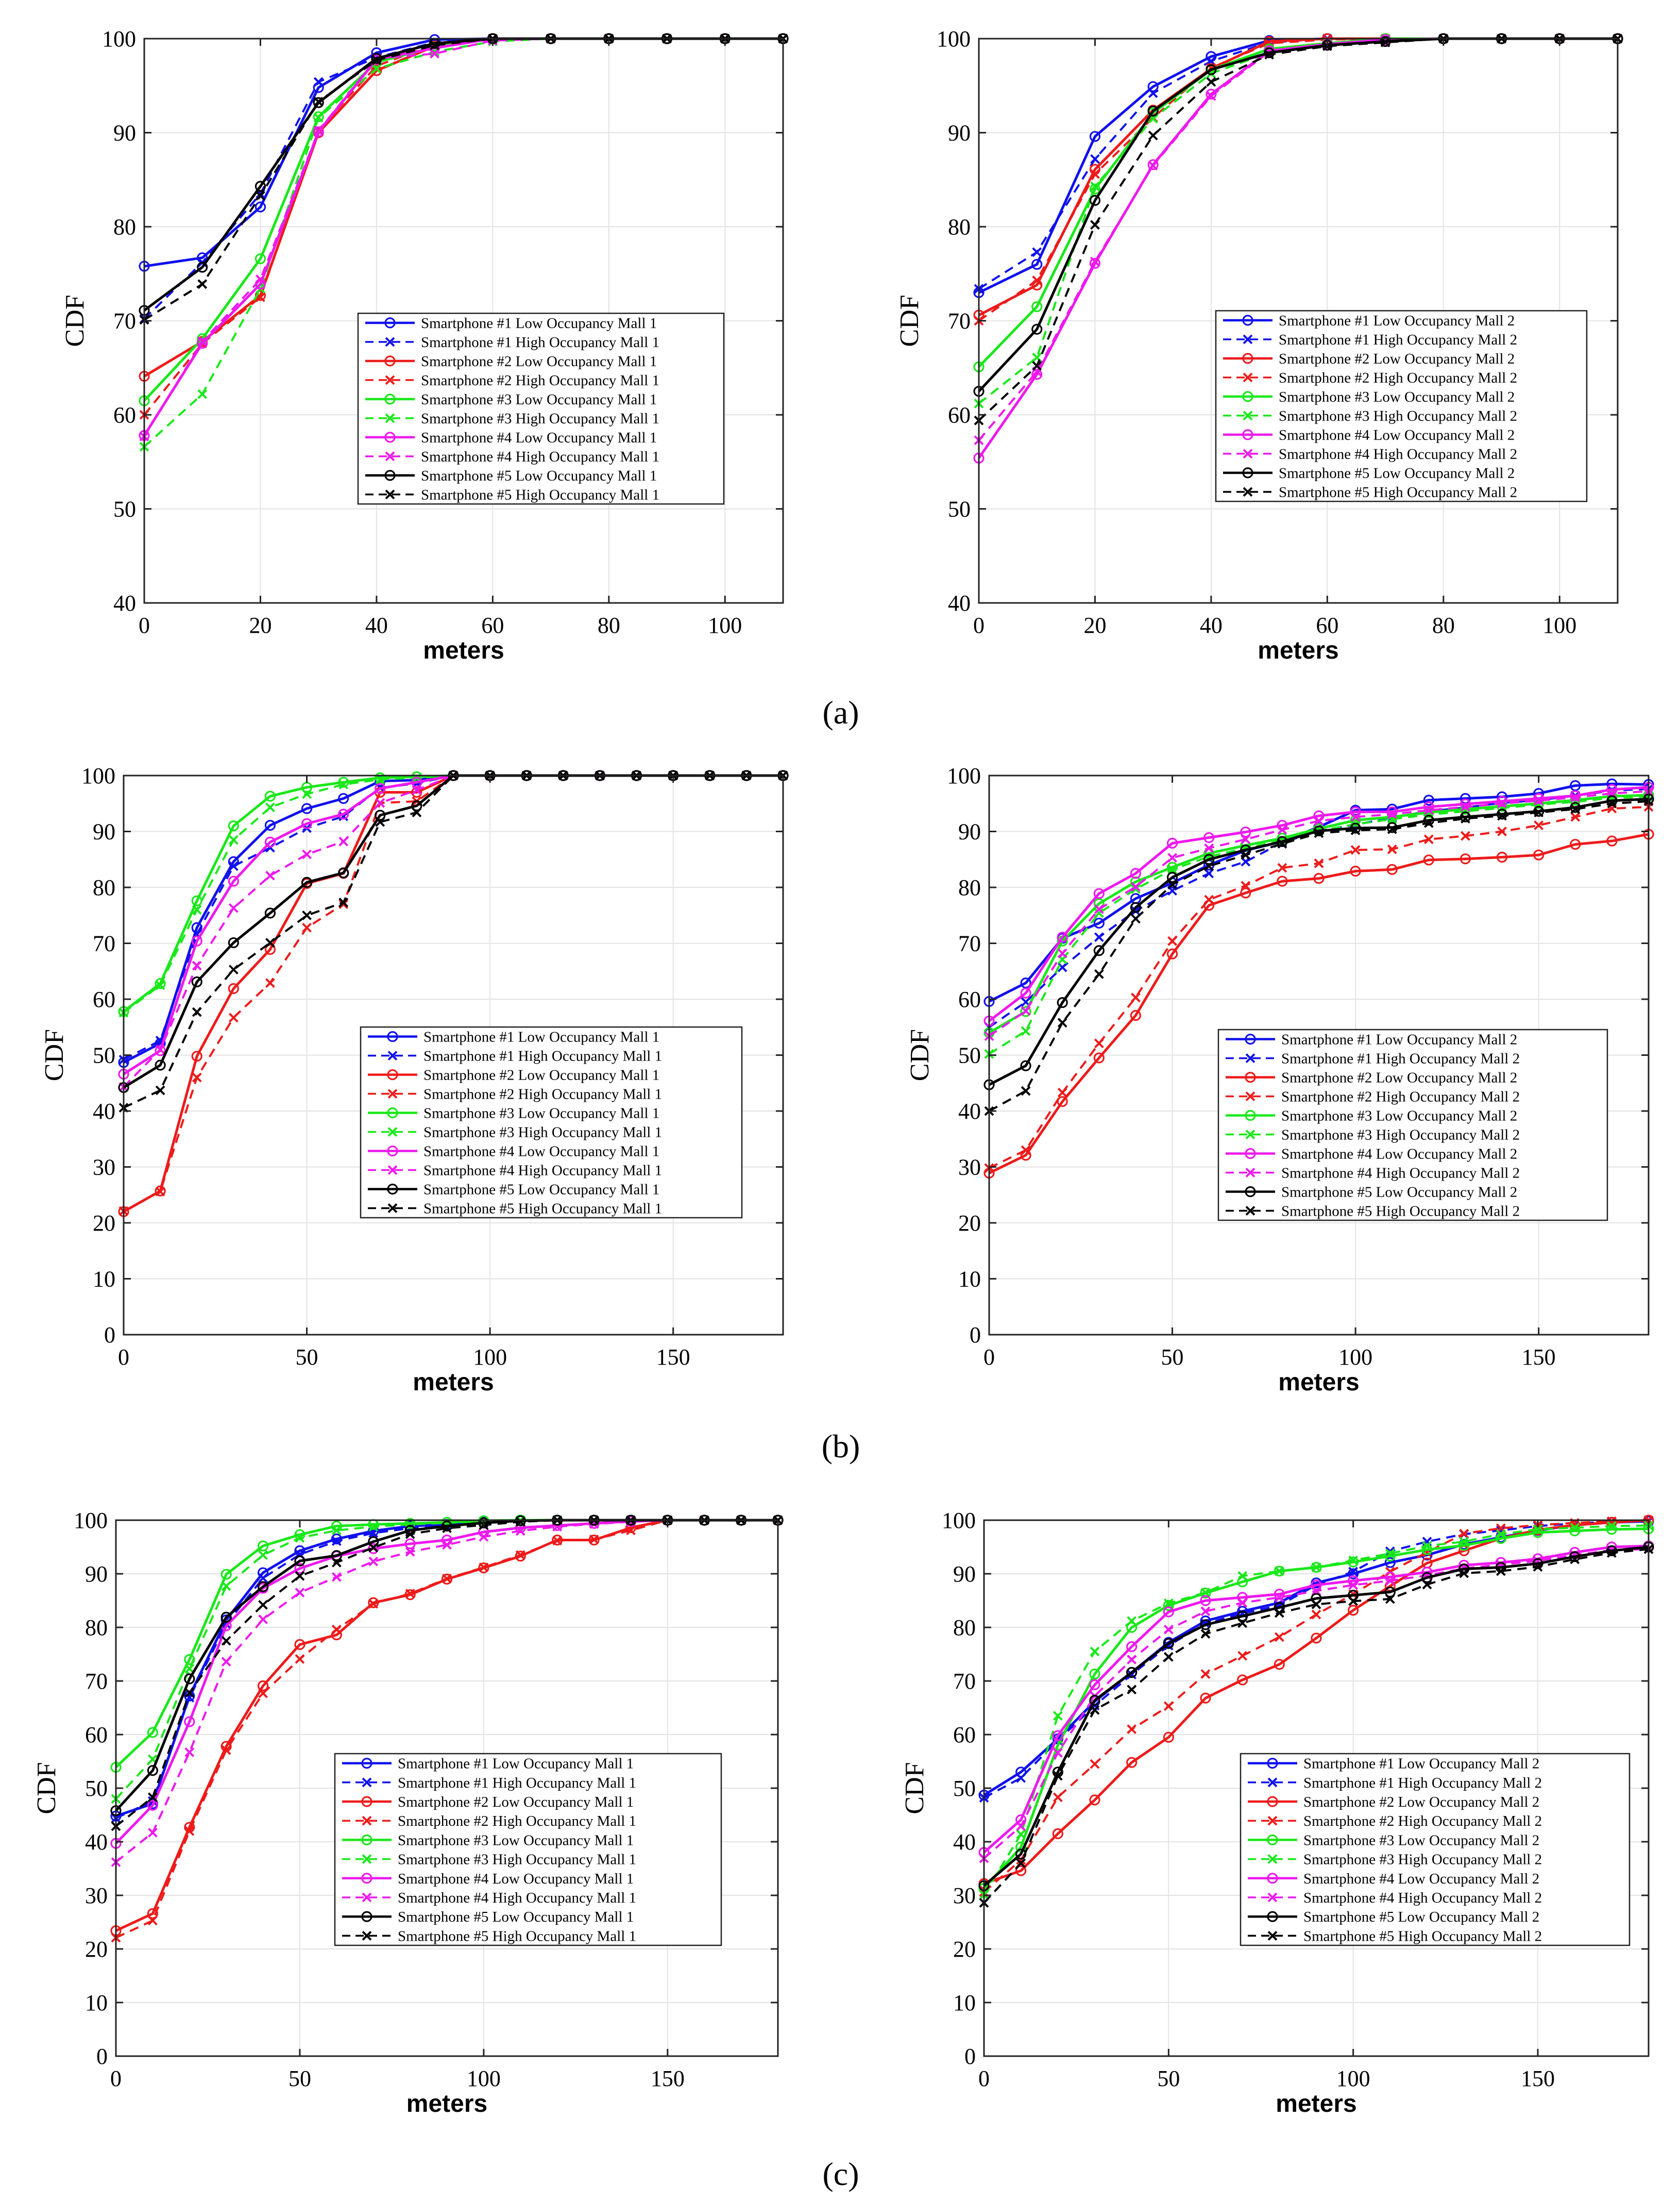  I want to click on y-tick-label: 20, so click(96, 1949).